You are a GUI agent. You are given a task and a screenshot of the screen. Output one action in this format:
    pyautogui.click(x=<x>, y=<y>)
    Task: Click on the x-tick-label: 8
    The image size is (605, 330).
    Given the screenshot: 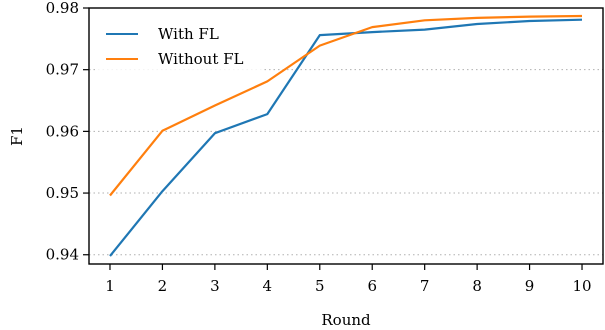 What is the action you would take?
    pyautogui.click(x=477, y=286)
    